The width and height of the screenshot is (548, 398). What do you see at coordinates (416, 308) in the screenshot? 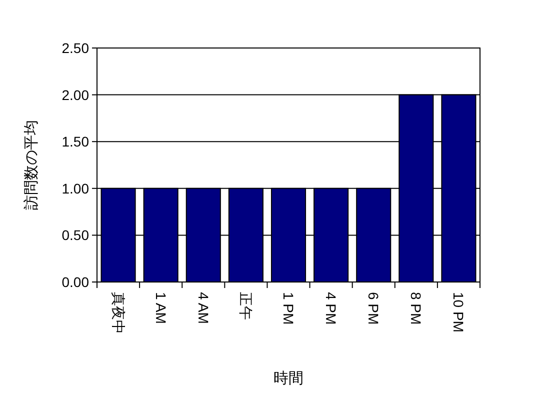
I see `x-tick-label: 8 PM` at bounding box center [416, 308].